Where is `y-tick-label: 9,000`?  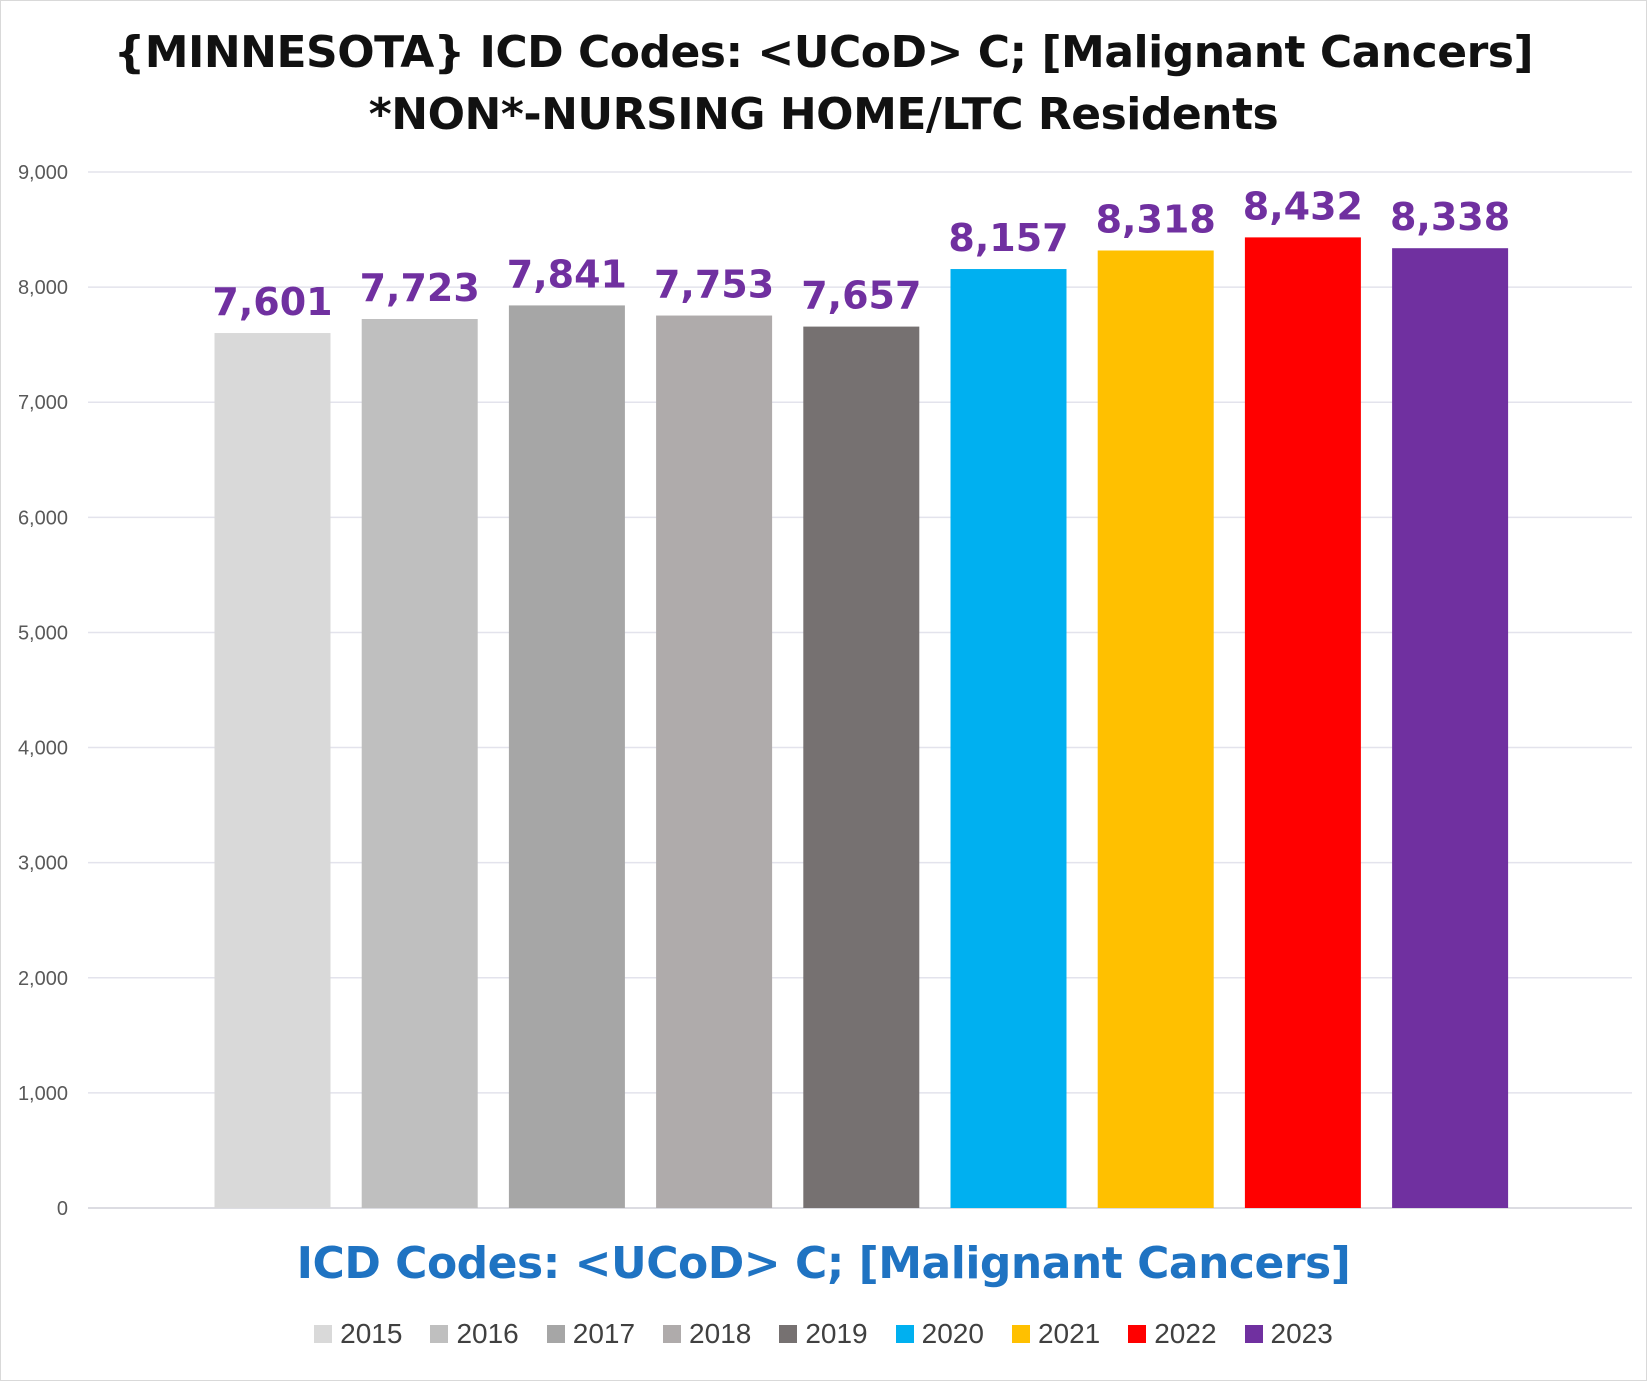 y-tick-label: 9,000 is located at coordinates (43, 173).